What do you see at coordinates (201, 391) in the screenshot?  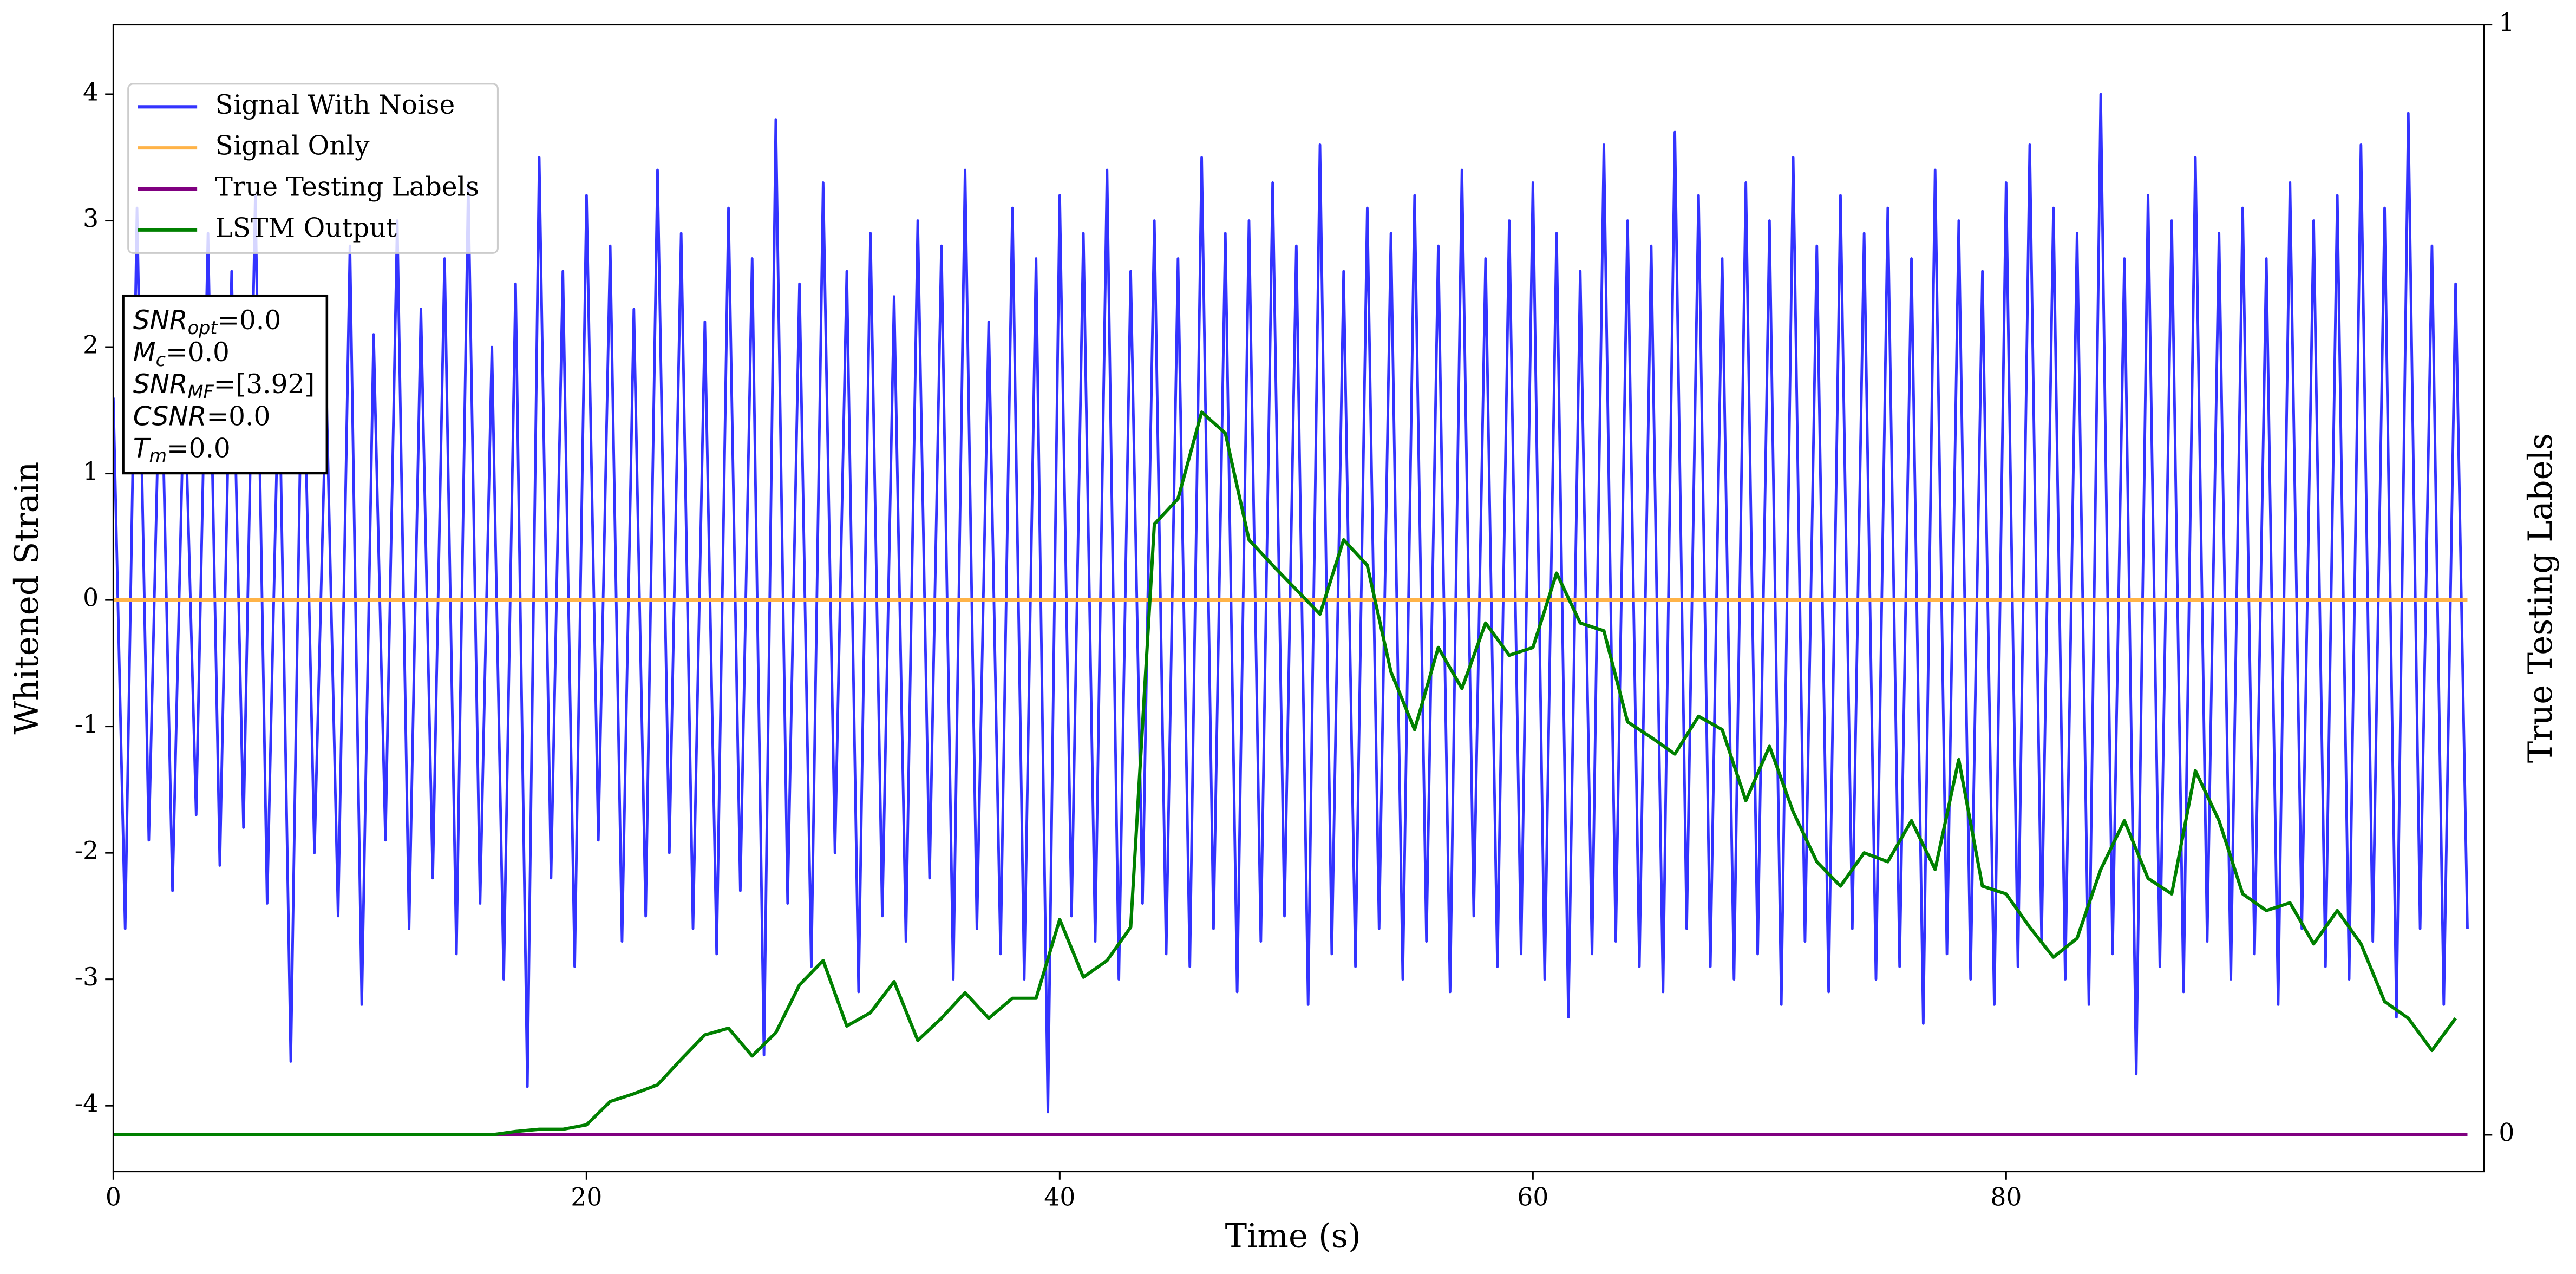 I see `annotation-subscript: MF` at bounding box center [201, 391].